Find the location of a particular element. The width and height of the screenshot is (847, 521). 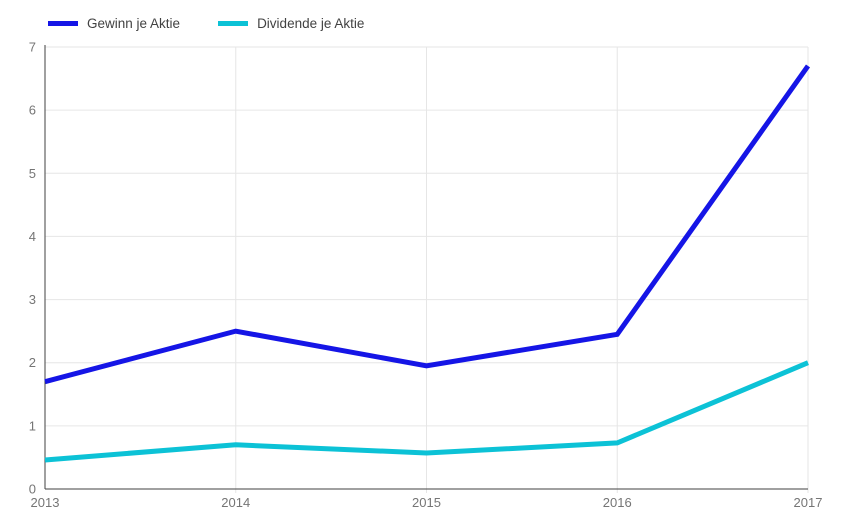

y-tick-label: 2 is located at coordinates (32, 362).